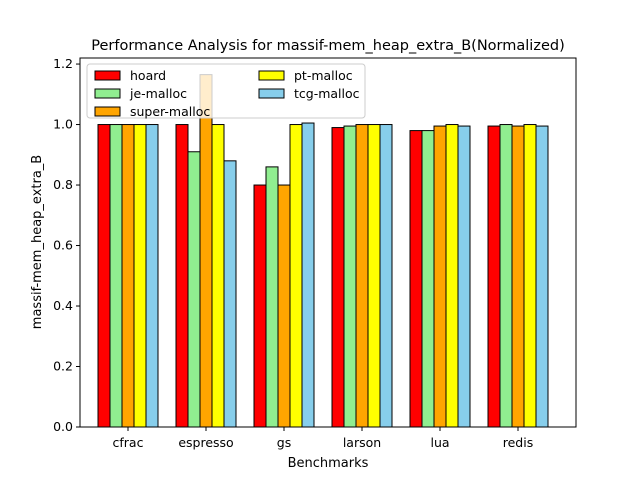  What do you see at coordinates (386, 276) in the screenshot?
I see `bar-tcg-malloc-larson` at bounding box center [386, 276].